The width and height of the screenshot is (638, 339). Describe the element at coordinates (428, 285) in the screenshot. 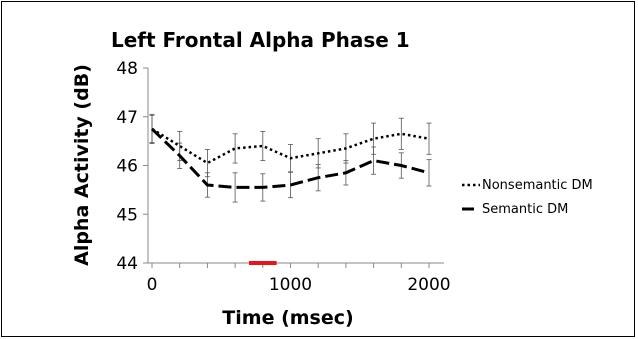

I see `x-tick-label: 2000` at that location.